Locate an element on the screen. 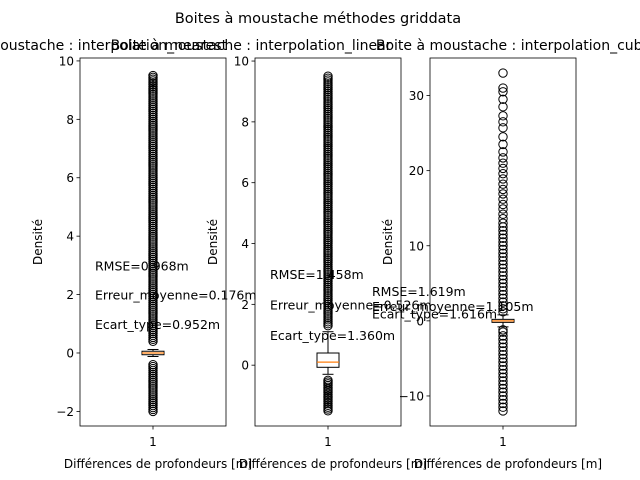 This screenshot has width=640, height=480. box-iqr is located at coordinates (328, 360).